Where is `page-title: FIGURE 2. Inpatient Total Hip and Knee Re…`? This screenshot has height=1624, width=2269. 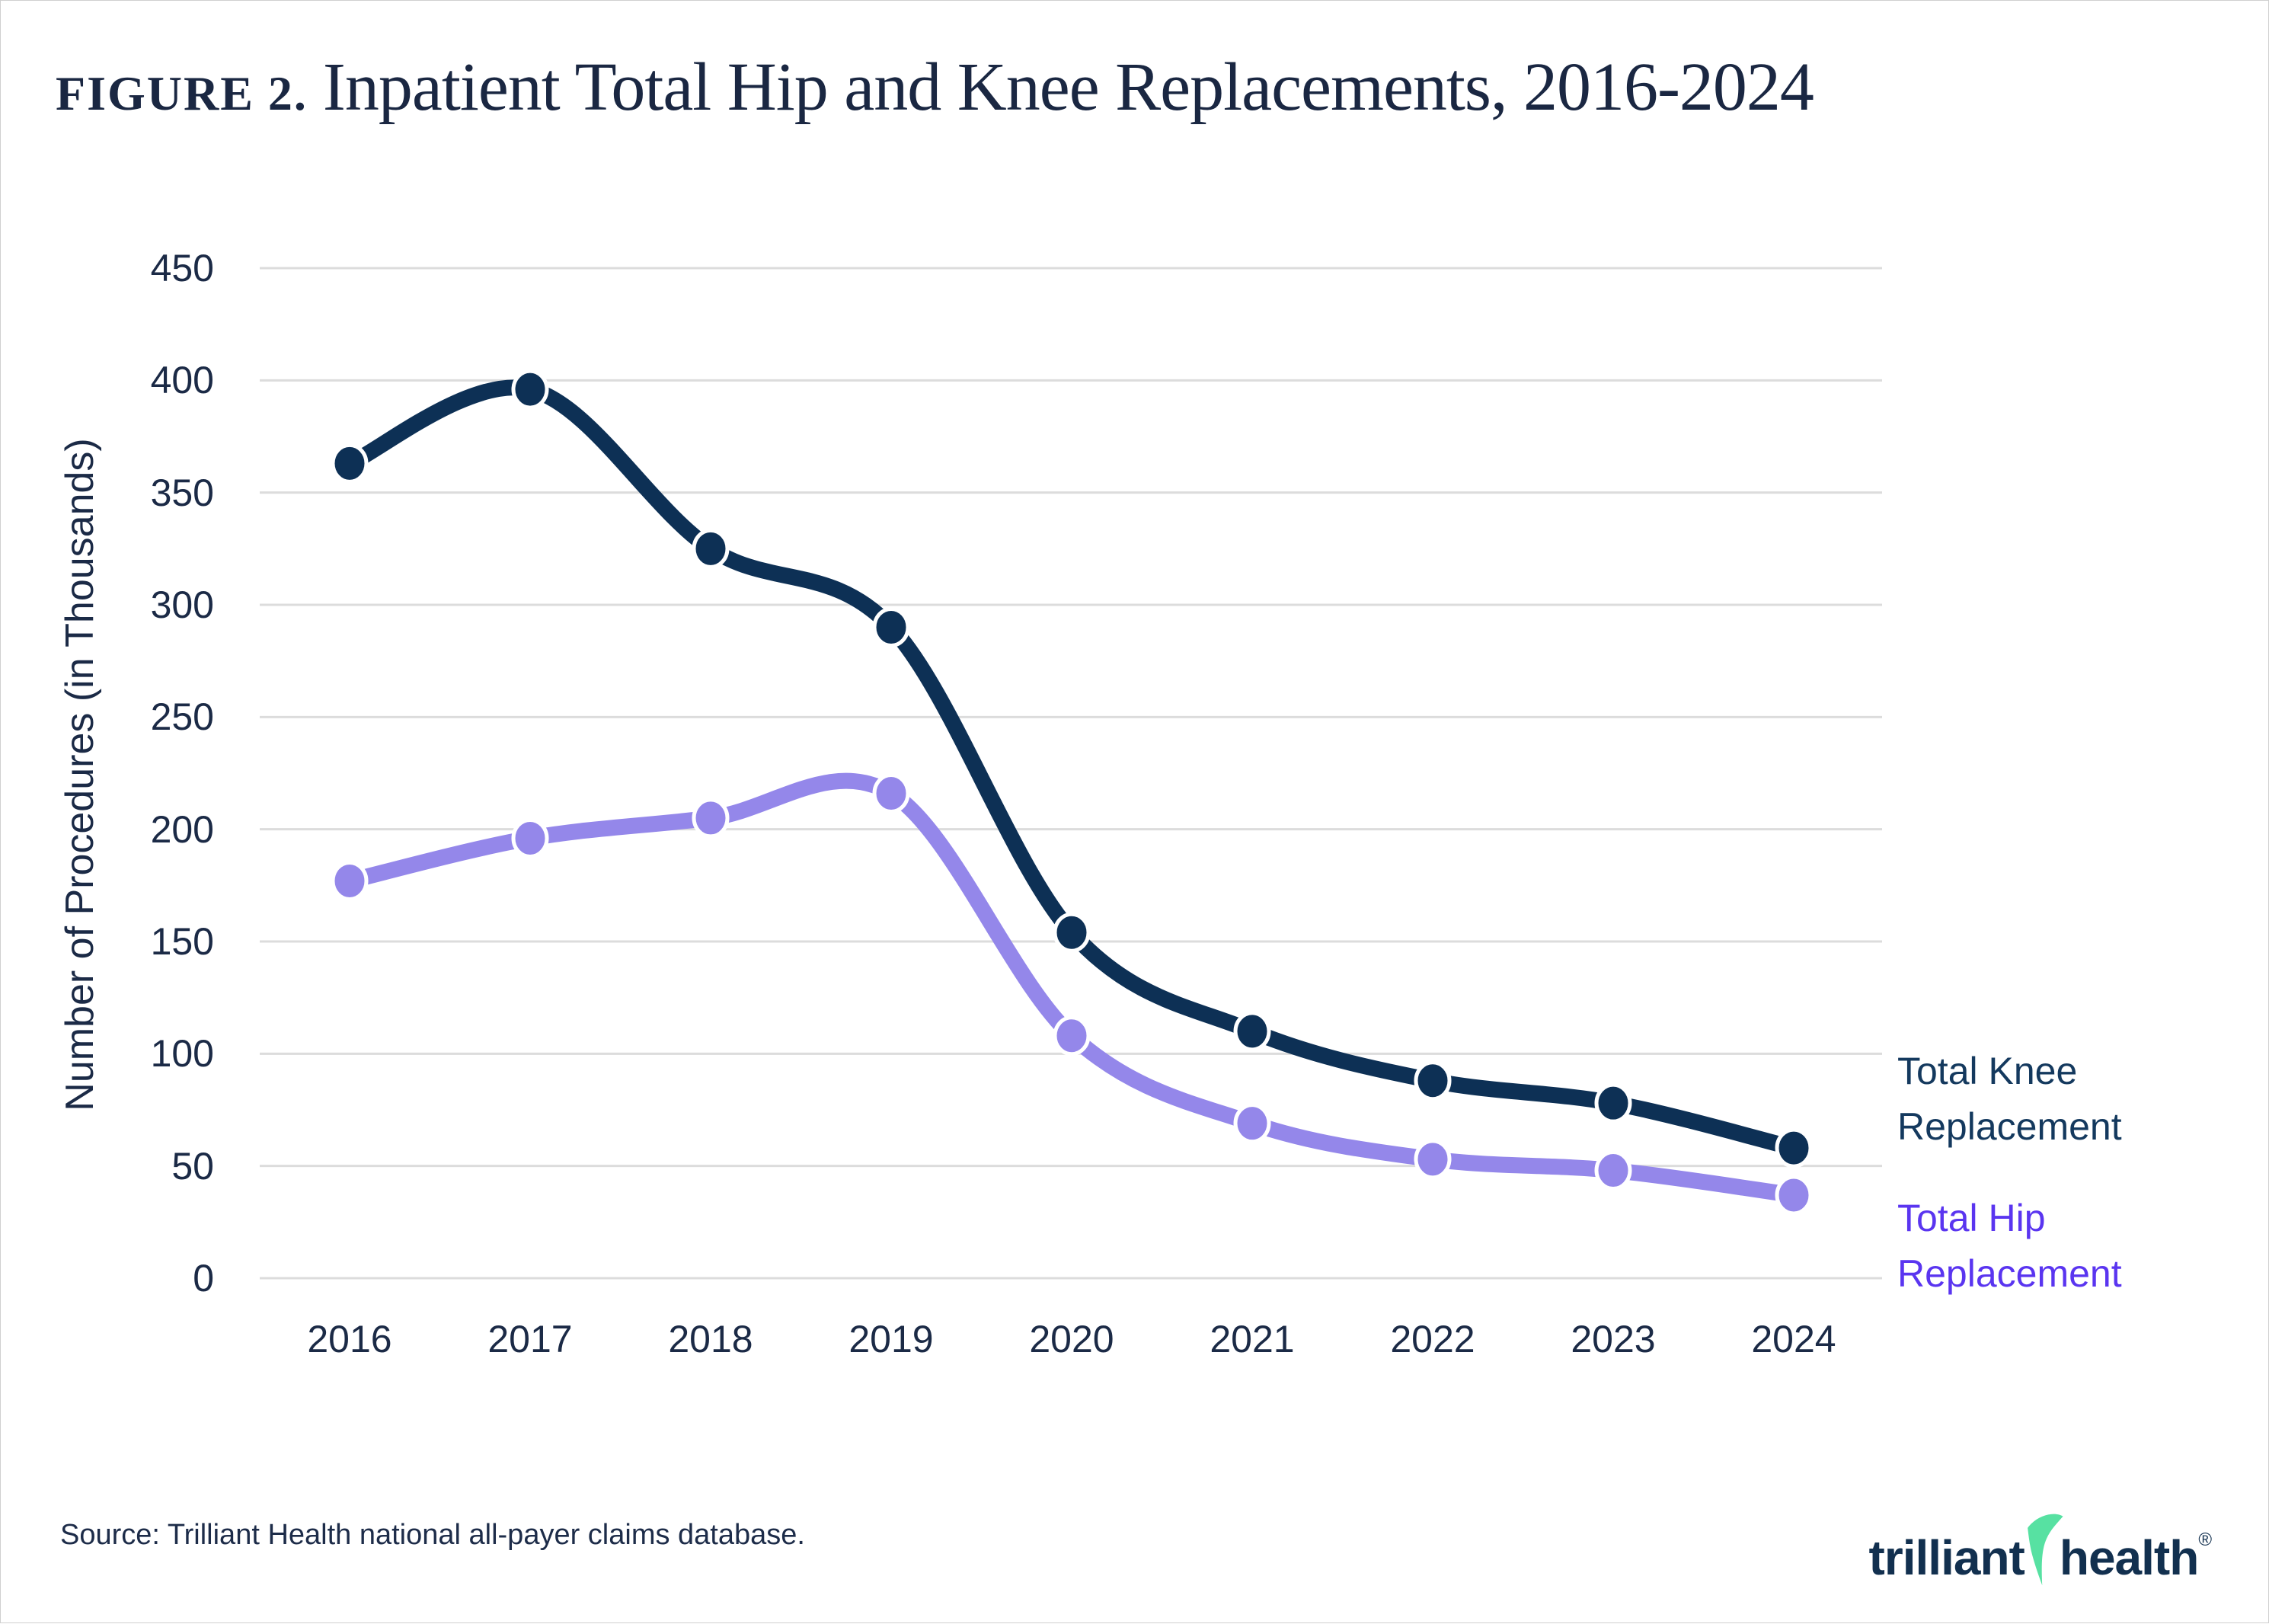
page-title: FIGURE 2. Inpatient Total Hip and Knee Re… is located at coordinates (935, 87).